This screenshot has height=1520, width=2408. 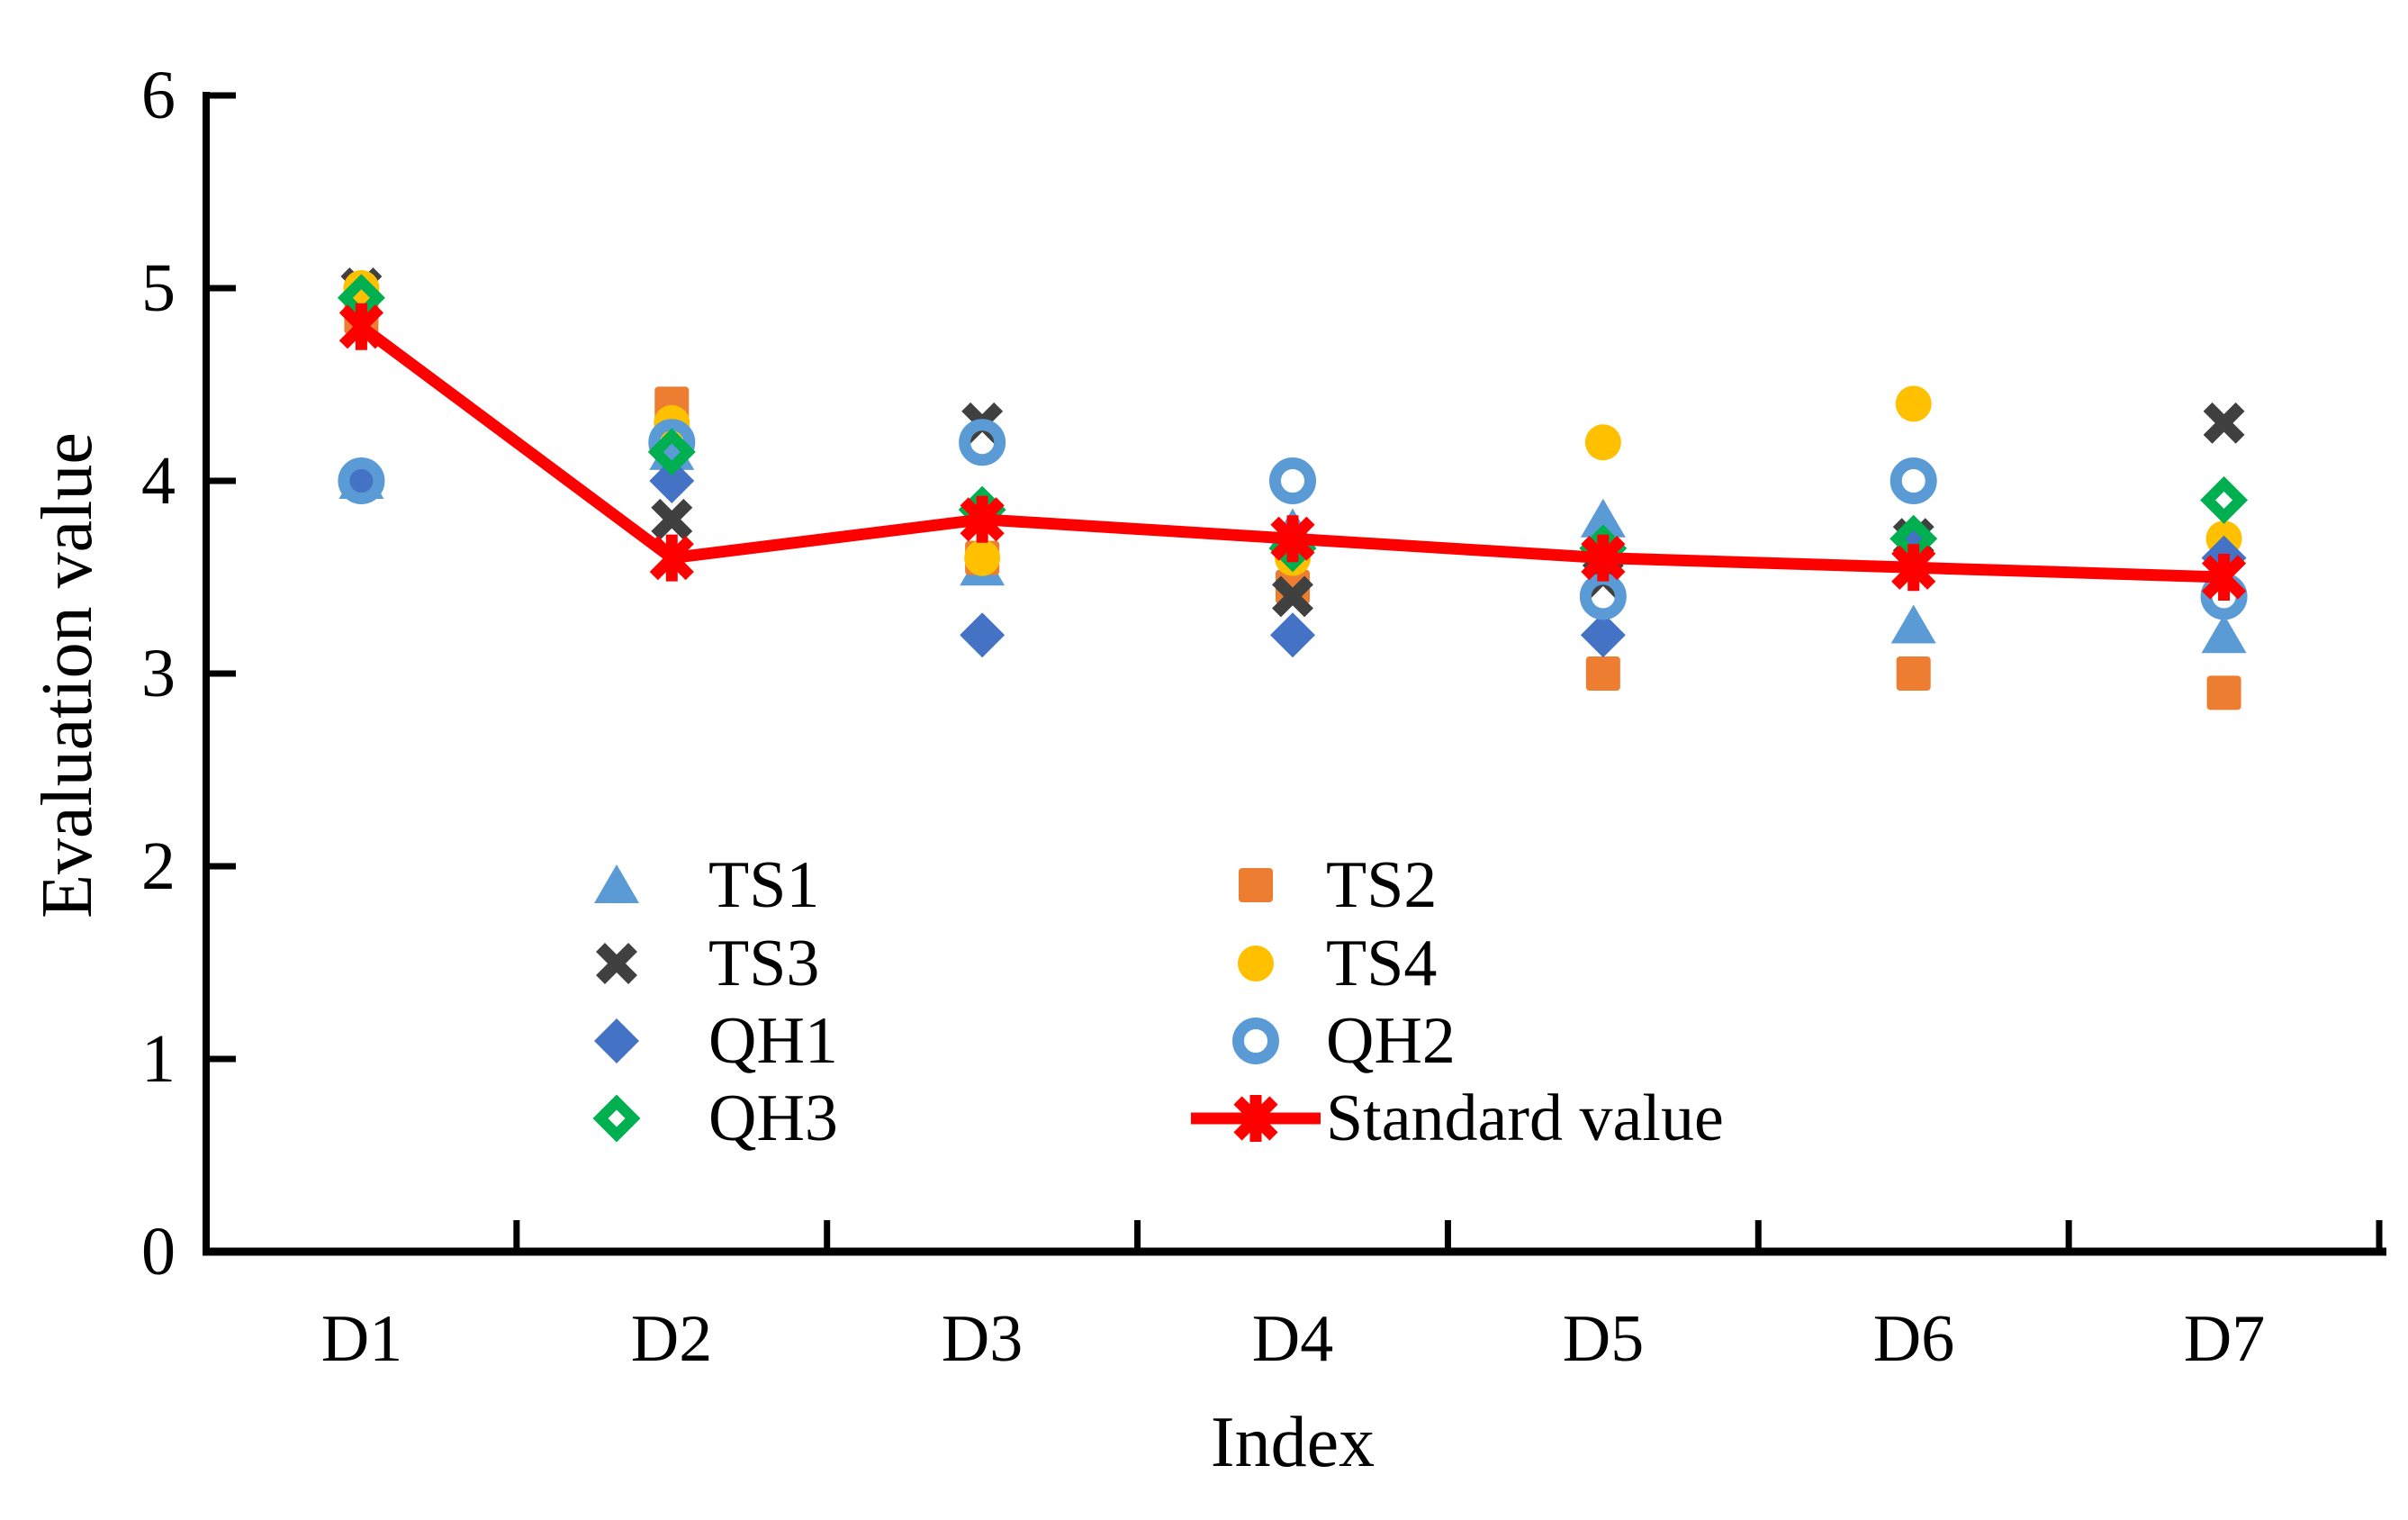 What do you see at coordinates (1293, 1442) in the screenshot?
I see `x-axis-title: Index` at bounding box center [1293, 1442].